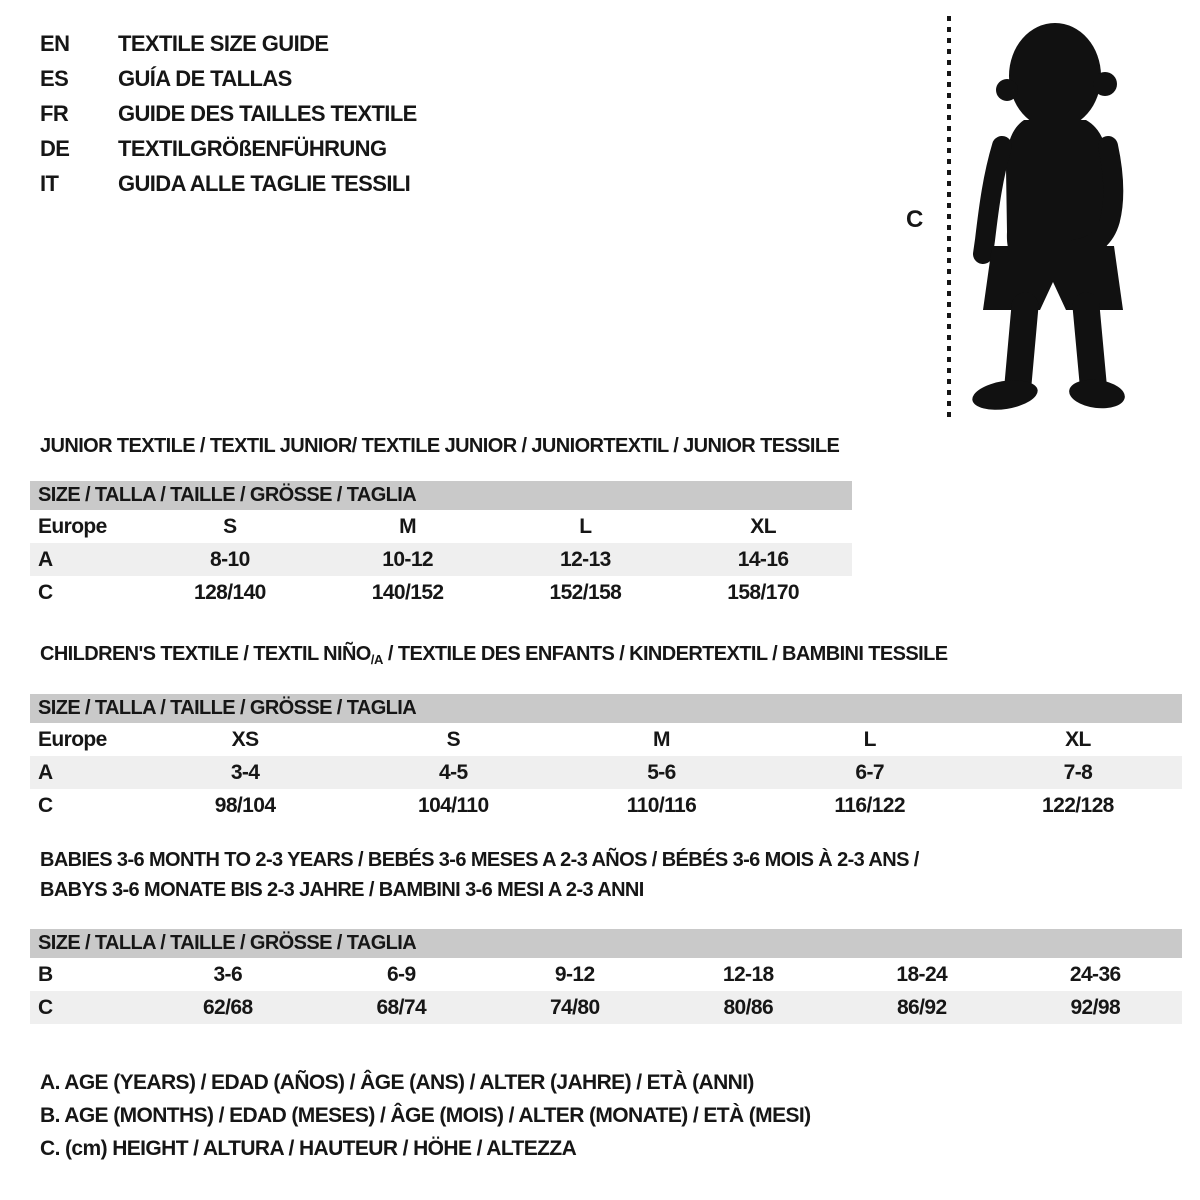 The width and height of the screenshot is (1200, 1200). Describe the element at coordinates (574, 974) in the screenshot. I see `size-cell: 9-12` at that location.